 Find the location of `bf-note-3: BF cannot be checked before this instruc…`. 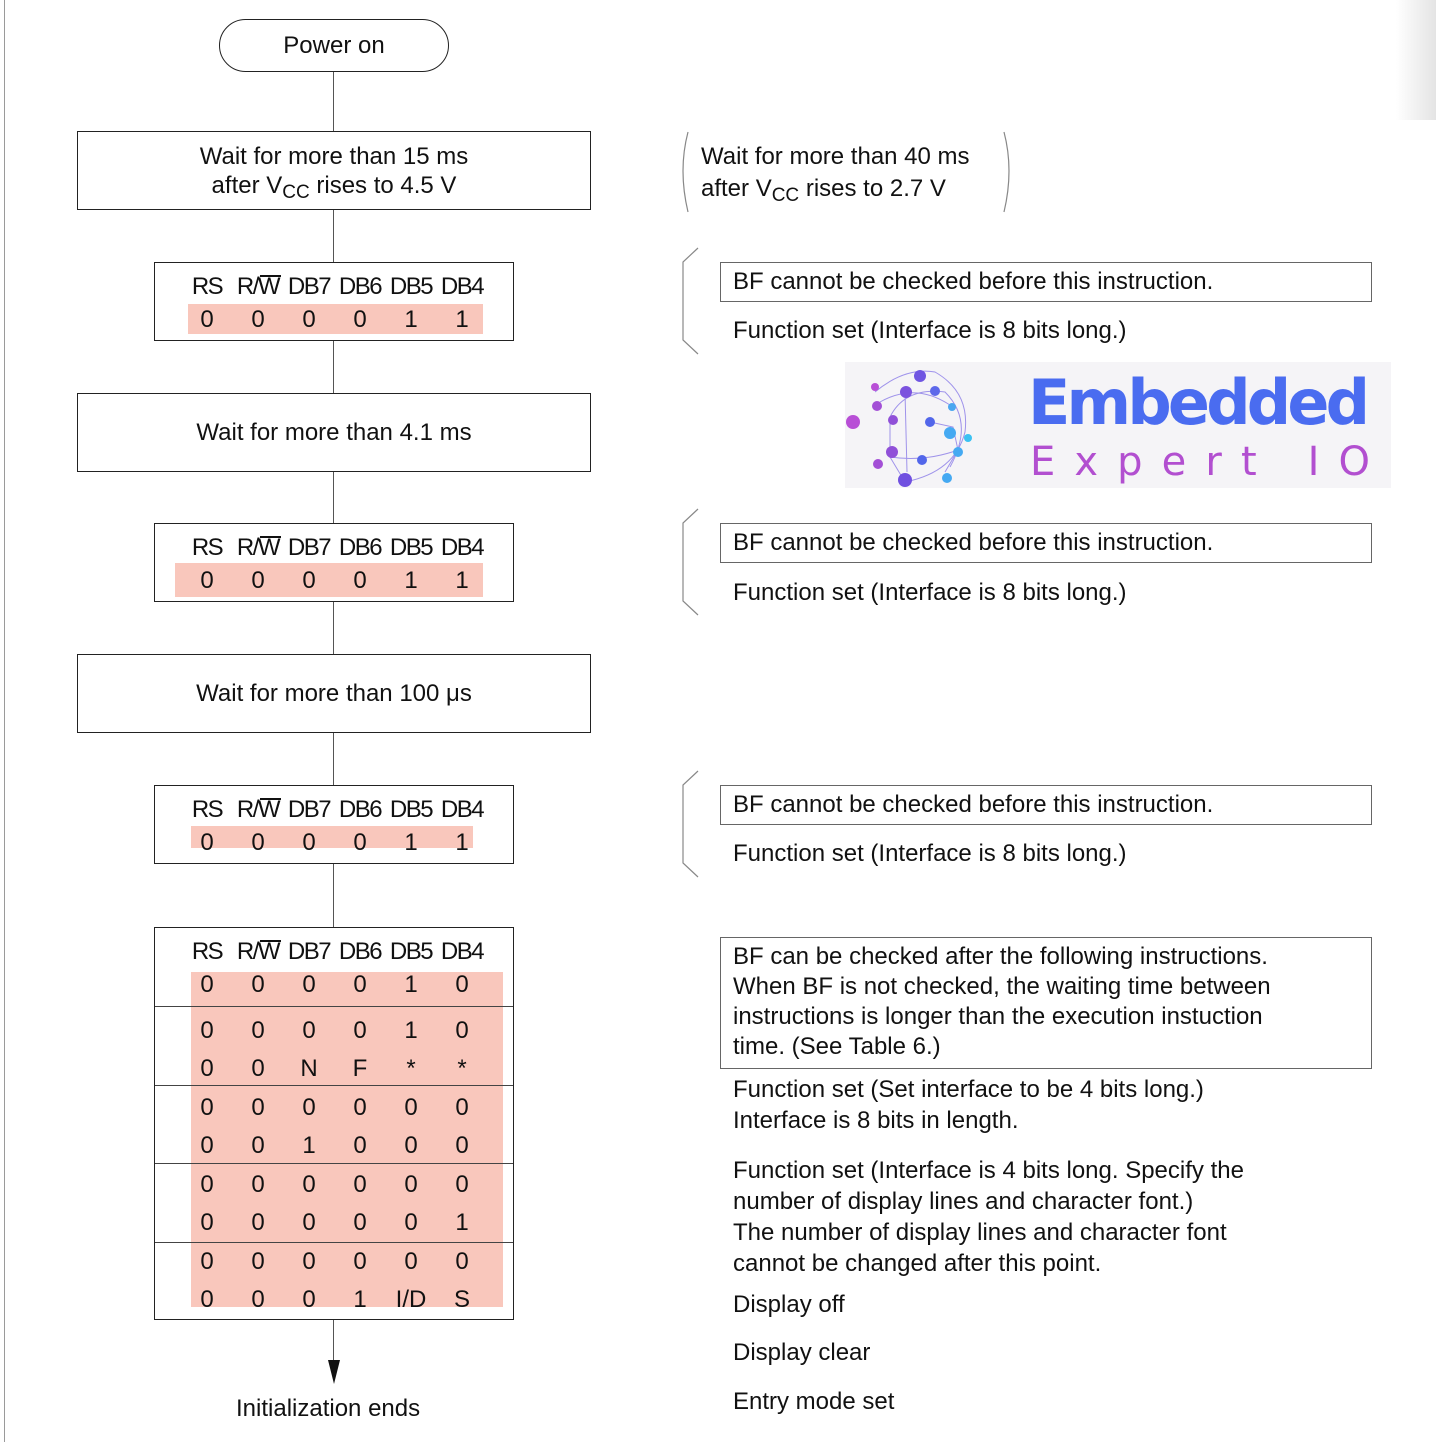

bf-note-3: BF cannot be checked before this instruc… is located at coordinates (1046, 805).